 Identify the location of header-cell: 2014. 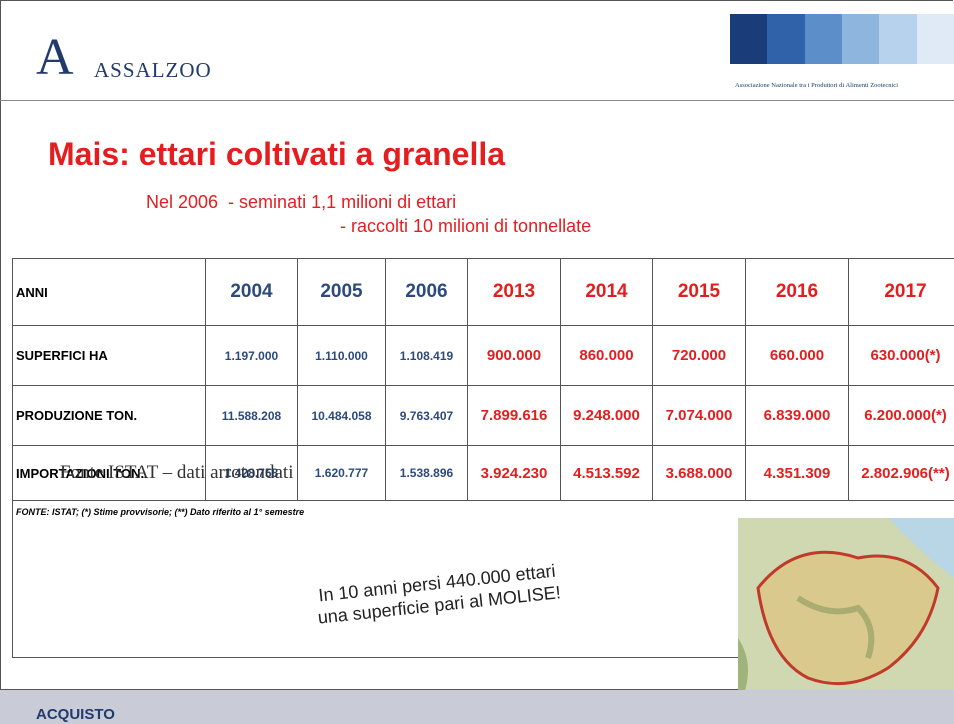
(606, 292).